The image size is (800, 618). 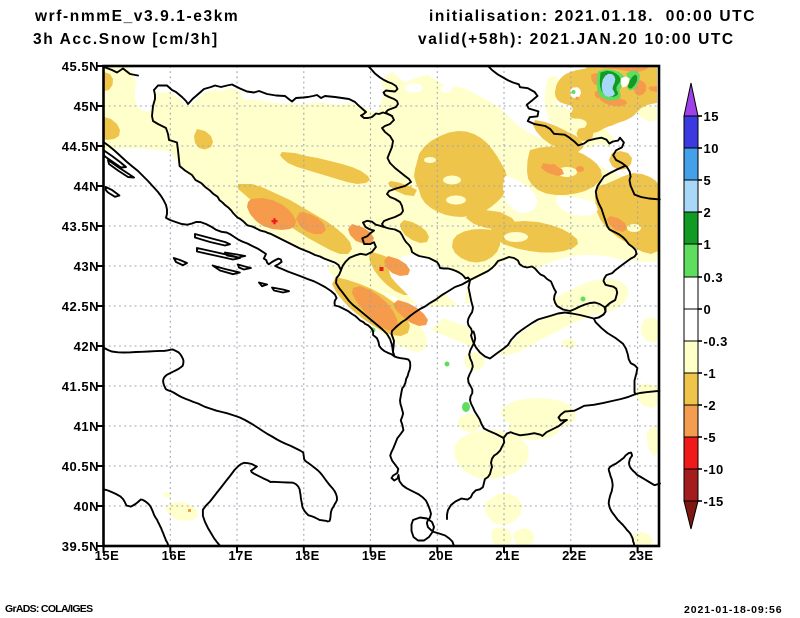 I want to click on svg-text: 3h Acc.Snow [cm/3h], so click(x=126, y=39).